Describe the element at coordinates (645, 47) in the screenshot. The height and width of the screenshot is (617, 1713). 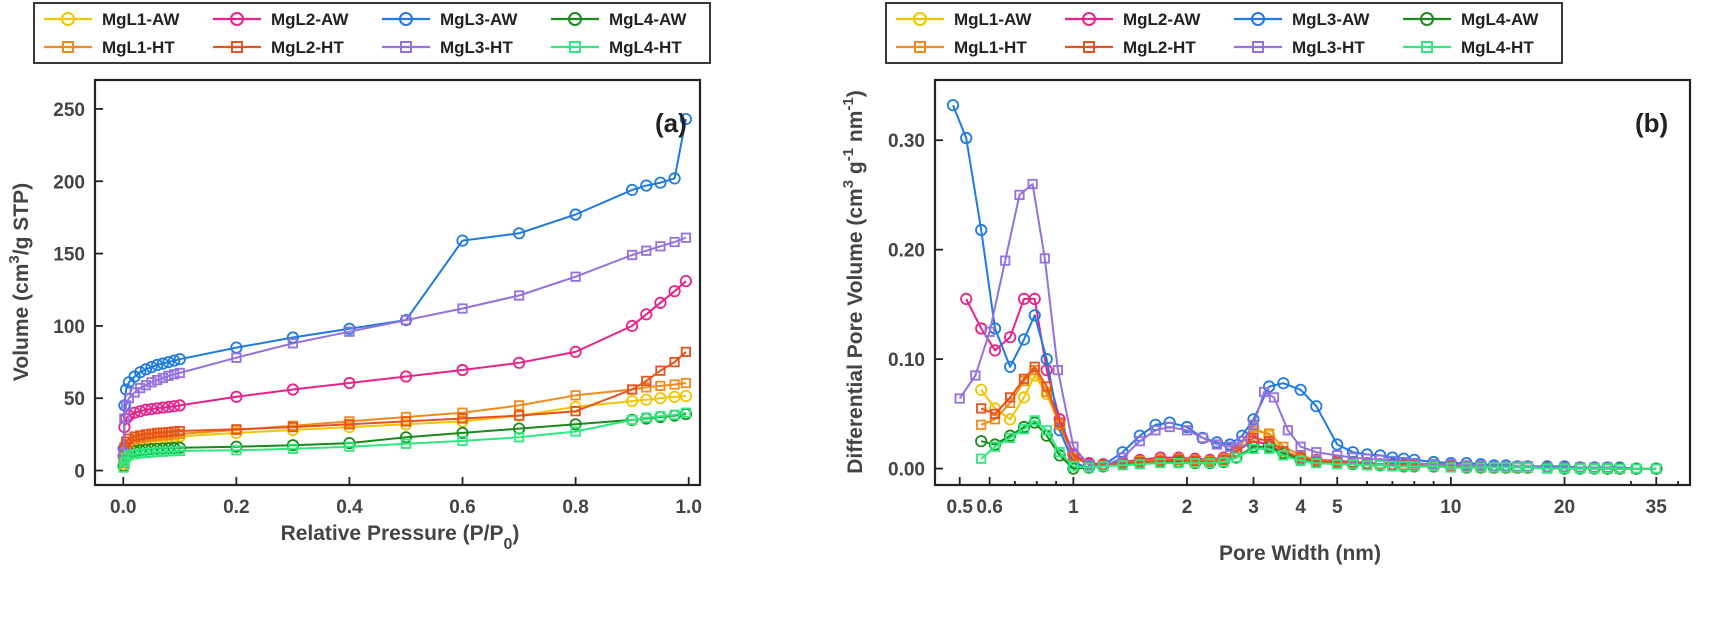
I see `a-legend-text-7: MgL4-HT` at that location.